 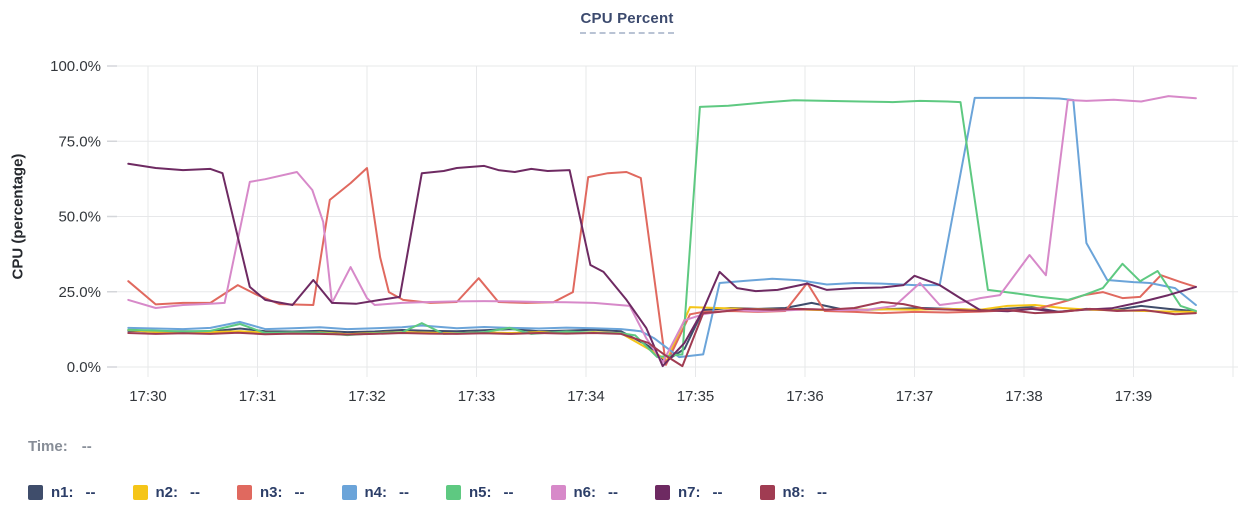 I want to click on x-tick-label: 17:30, so click(x=148, y=396).